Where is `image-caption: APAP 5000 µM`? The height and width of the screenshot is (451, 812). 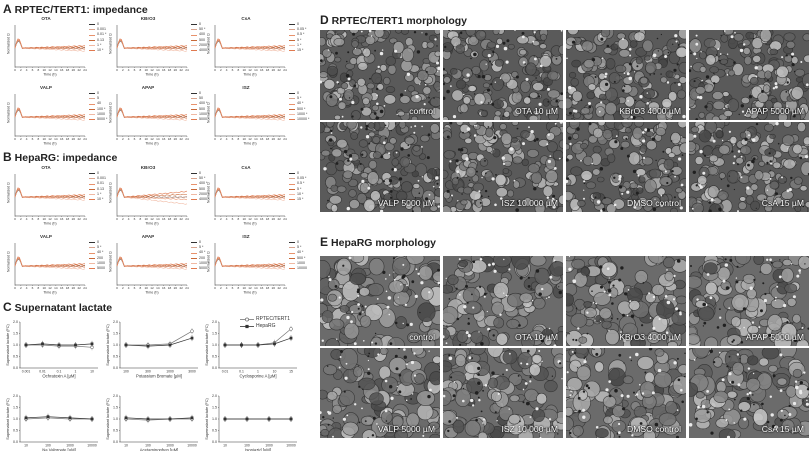 image-caption: APAP 5000 µM is located at coordinates (774, 337).